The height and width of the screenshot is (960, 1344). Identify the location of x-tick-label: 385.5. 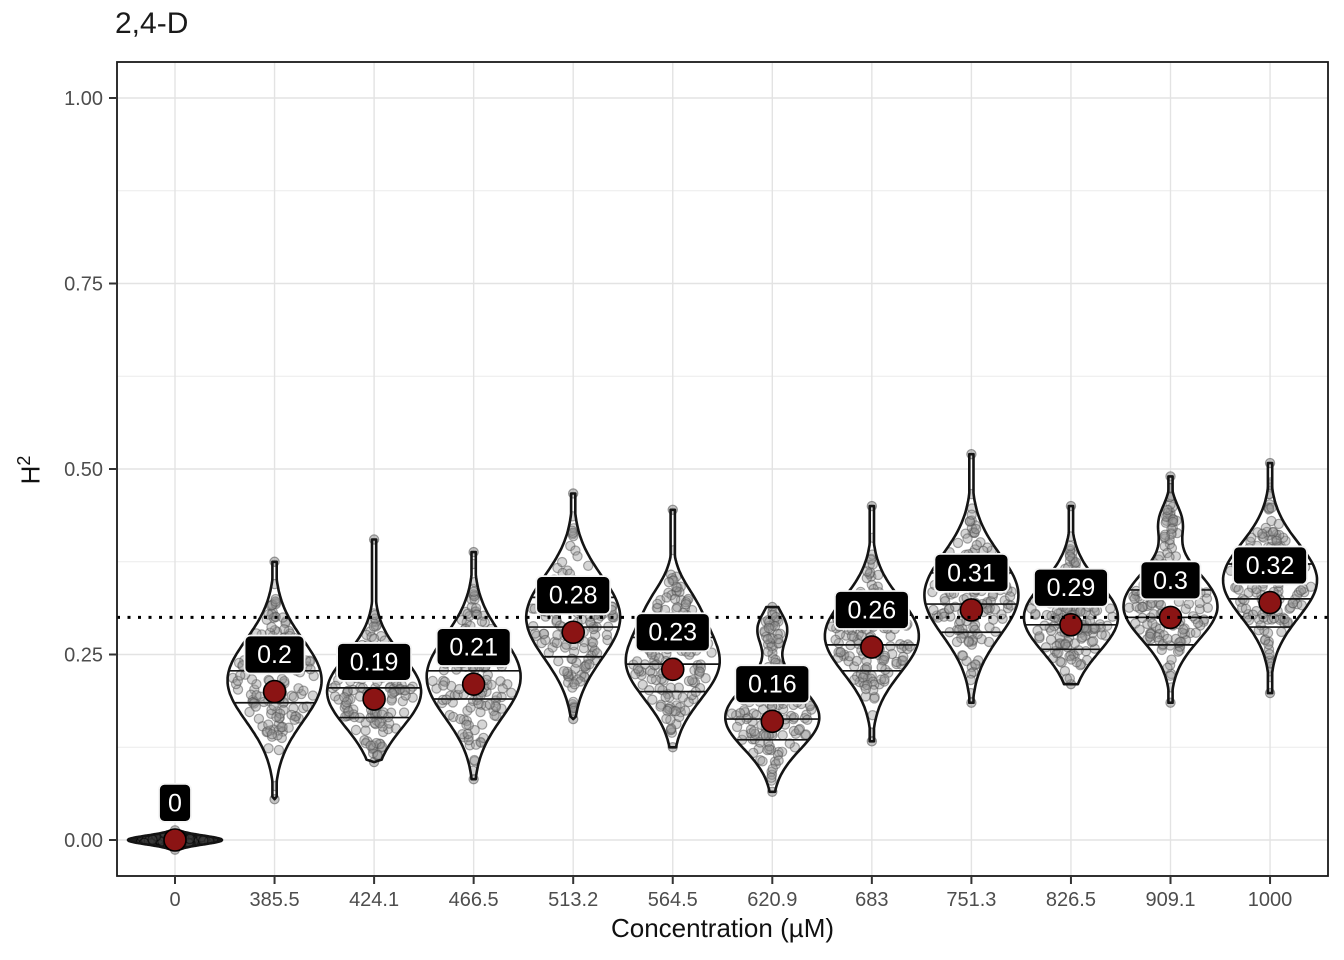
(275, 900).